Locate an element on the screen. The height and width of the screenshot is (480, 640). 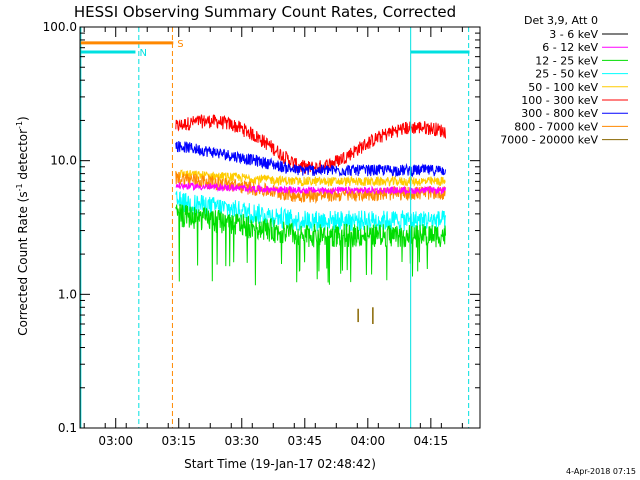
legend-entry-label: 100 - 300 keV is located at coordinates (559, 100).